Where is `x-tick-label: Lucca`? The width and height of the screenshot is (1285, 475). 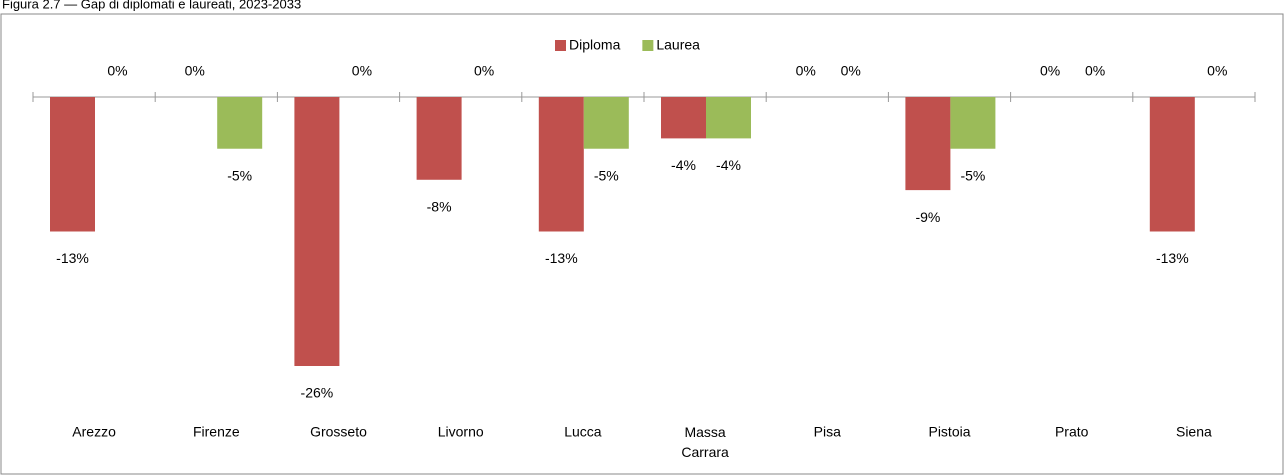
x-tick-label: Lucca is located at coordinates (583, 432).